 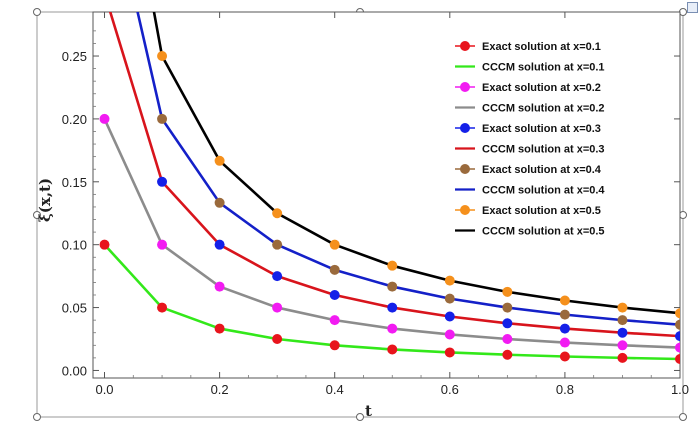 What do you see at coordinates (692, 7) in the screenshot?
I see `expand-icon` at bounding box center [692, 7].